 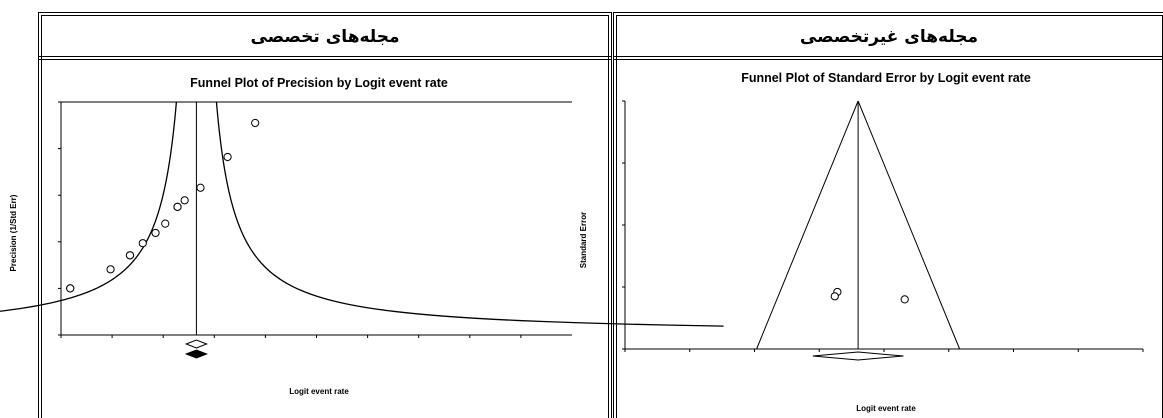 I want to click on left-chart-ylabel: Precision (1/Std Err), so click(x=13, y=232).